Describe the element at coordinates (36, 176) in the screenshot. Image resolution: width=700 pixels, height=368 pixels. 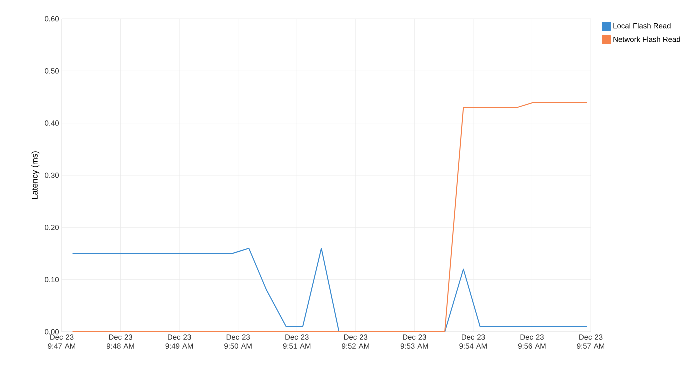
I see `y-axis-title: Latency (ms)` at that location.